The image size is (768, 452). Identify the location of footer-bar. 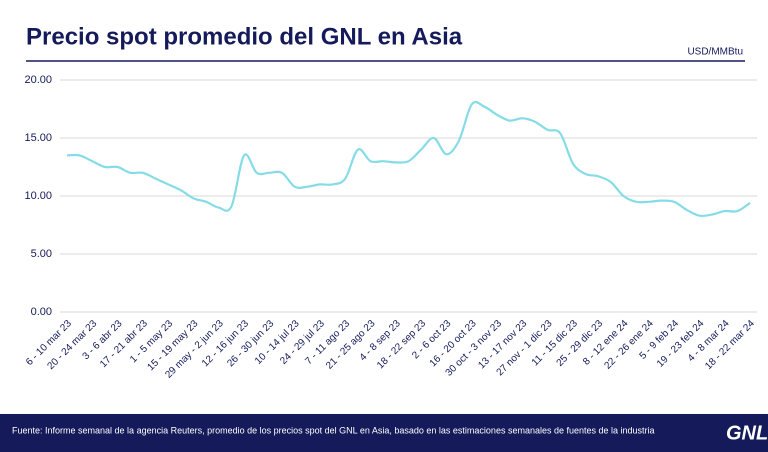
(384, 433).